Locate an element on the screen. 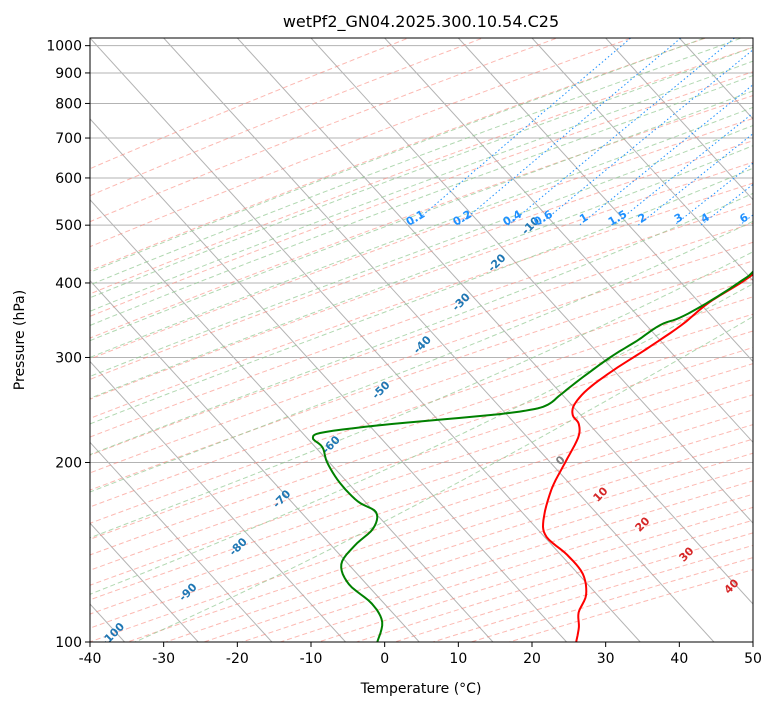 The height and width of the screenshot is (708, 775). x-tick-label: 50 is located at coordinates (753, 659).